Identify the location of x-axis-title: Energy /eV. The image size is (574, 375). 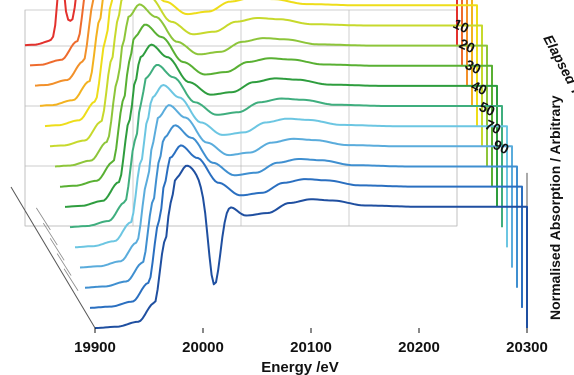
(300, 367).